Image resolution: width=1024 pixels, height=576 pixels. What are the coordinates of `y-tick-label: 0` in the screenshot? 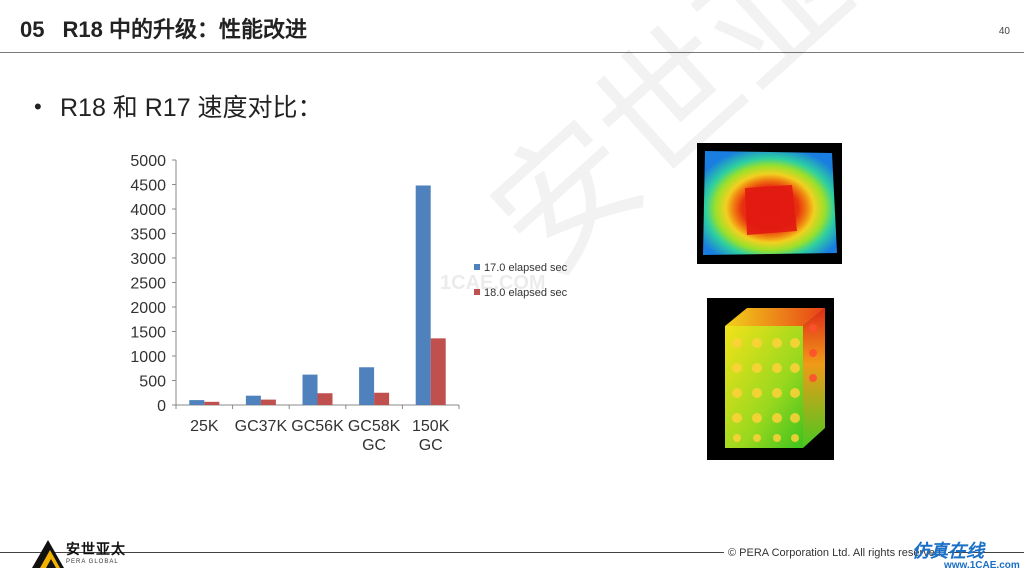 It's located at (161, 406).